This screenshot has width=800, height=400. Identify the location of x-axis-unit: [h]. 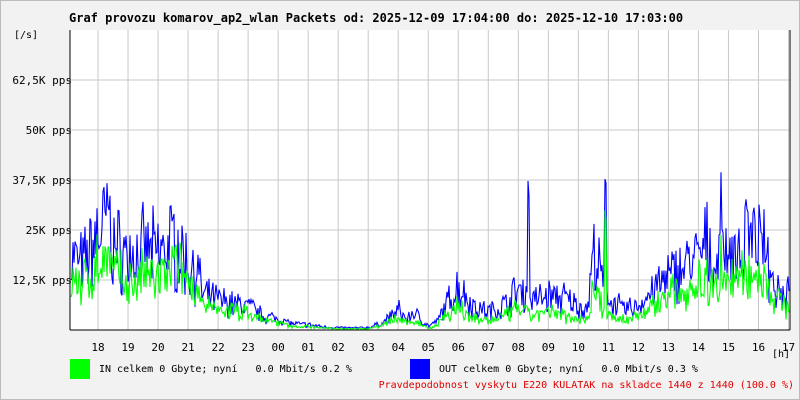
(781, 354).